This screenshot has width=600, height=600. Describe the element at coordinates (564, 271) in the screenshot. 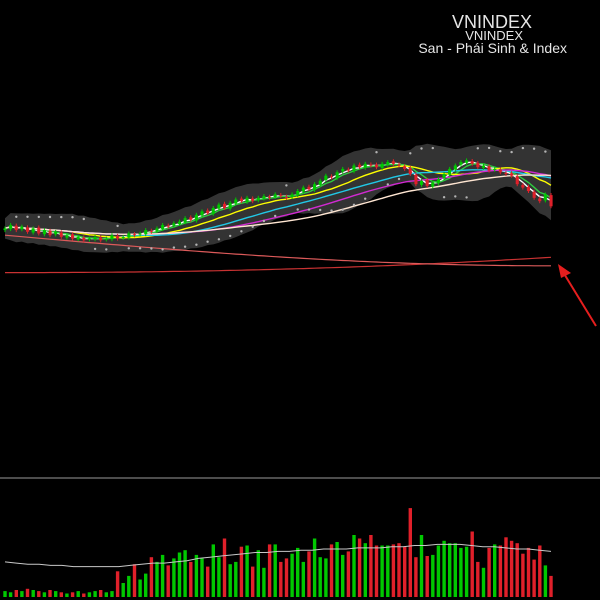

I see `arrow-head` at that location.